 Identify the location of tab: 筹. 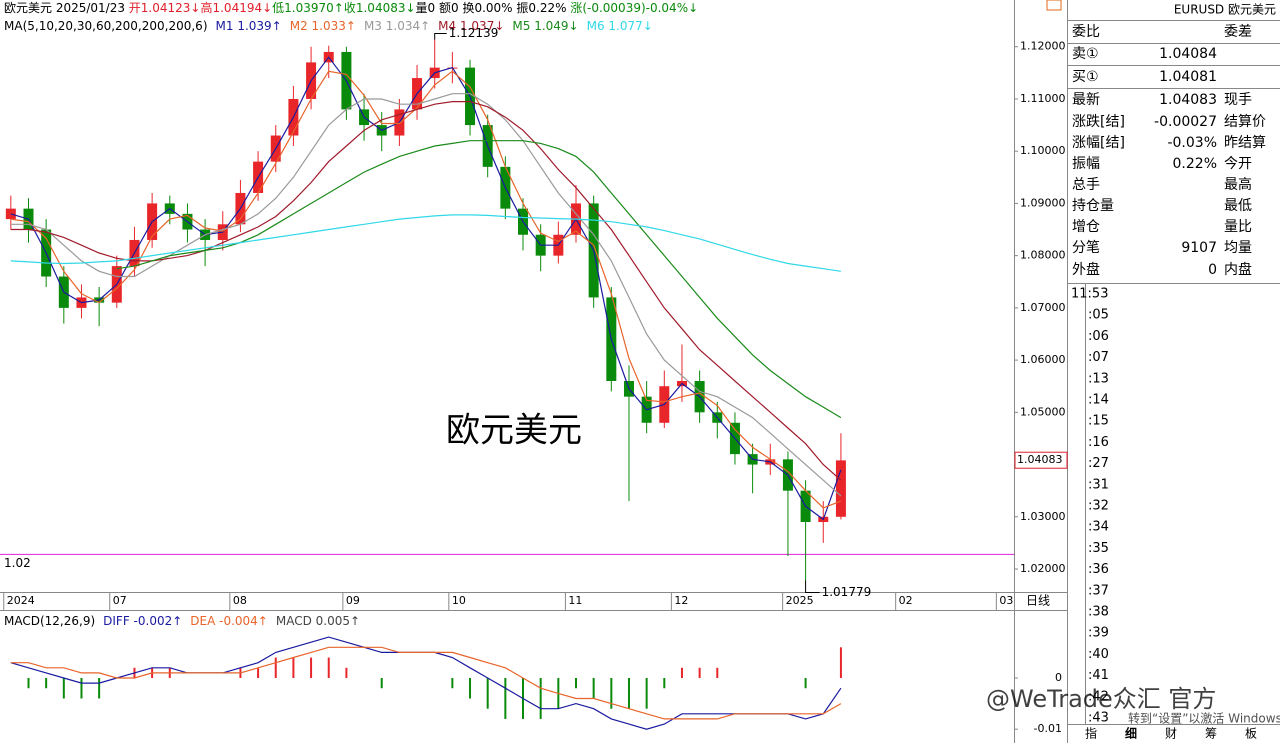
(1211, 734).